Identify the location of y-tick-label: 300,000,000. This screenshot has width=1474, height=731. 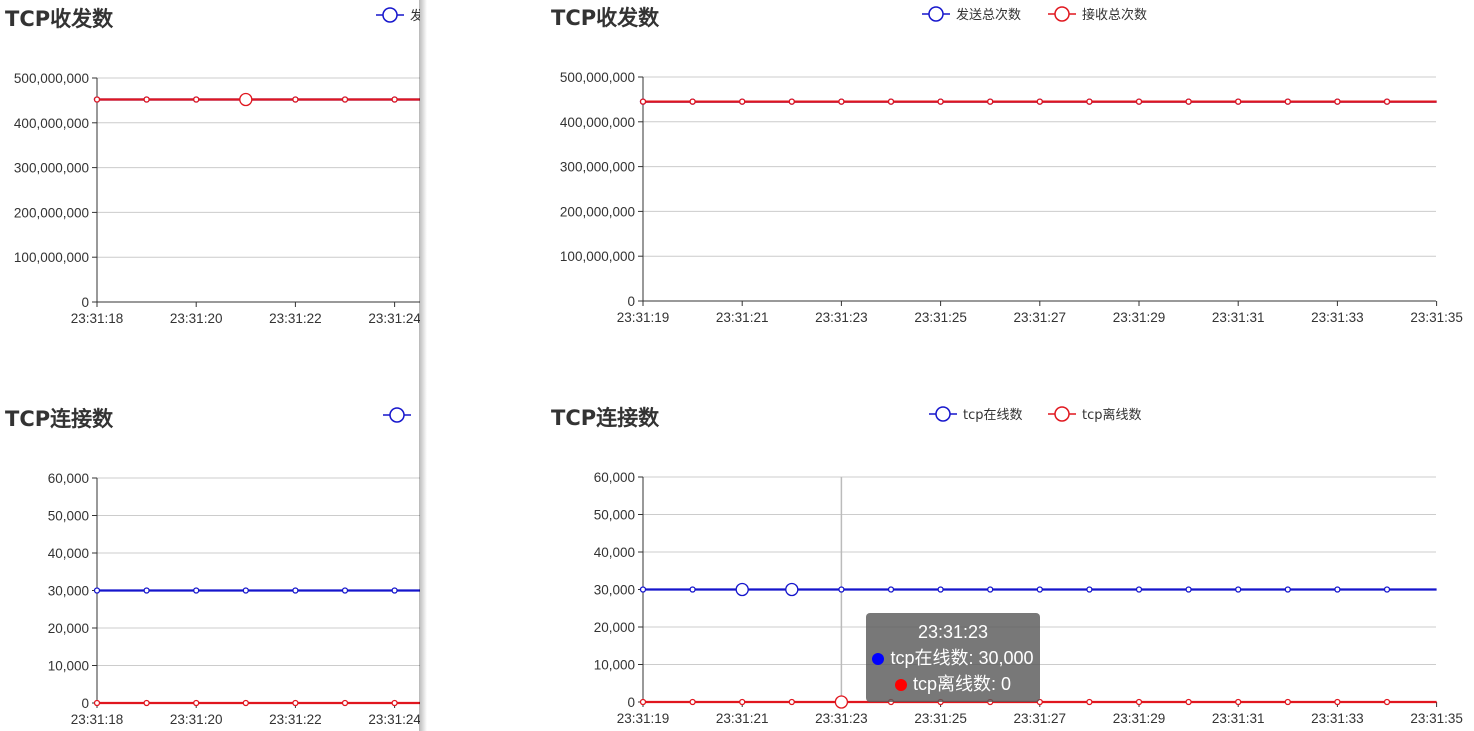
(51, 168).